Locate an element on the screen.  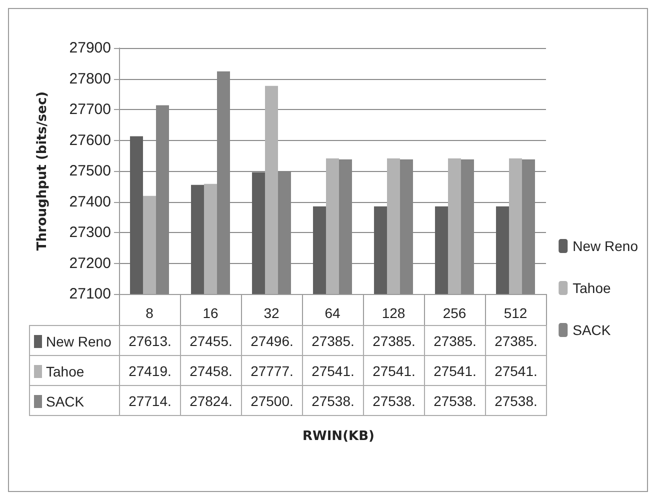
y-tick-label: 27200 is located at coordinates (90, 263).